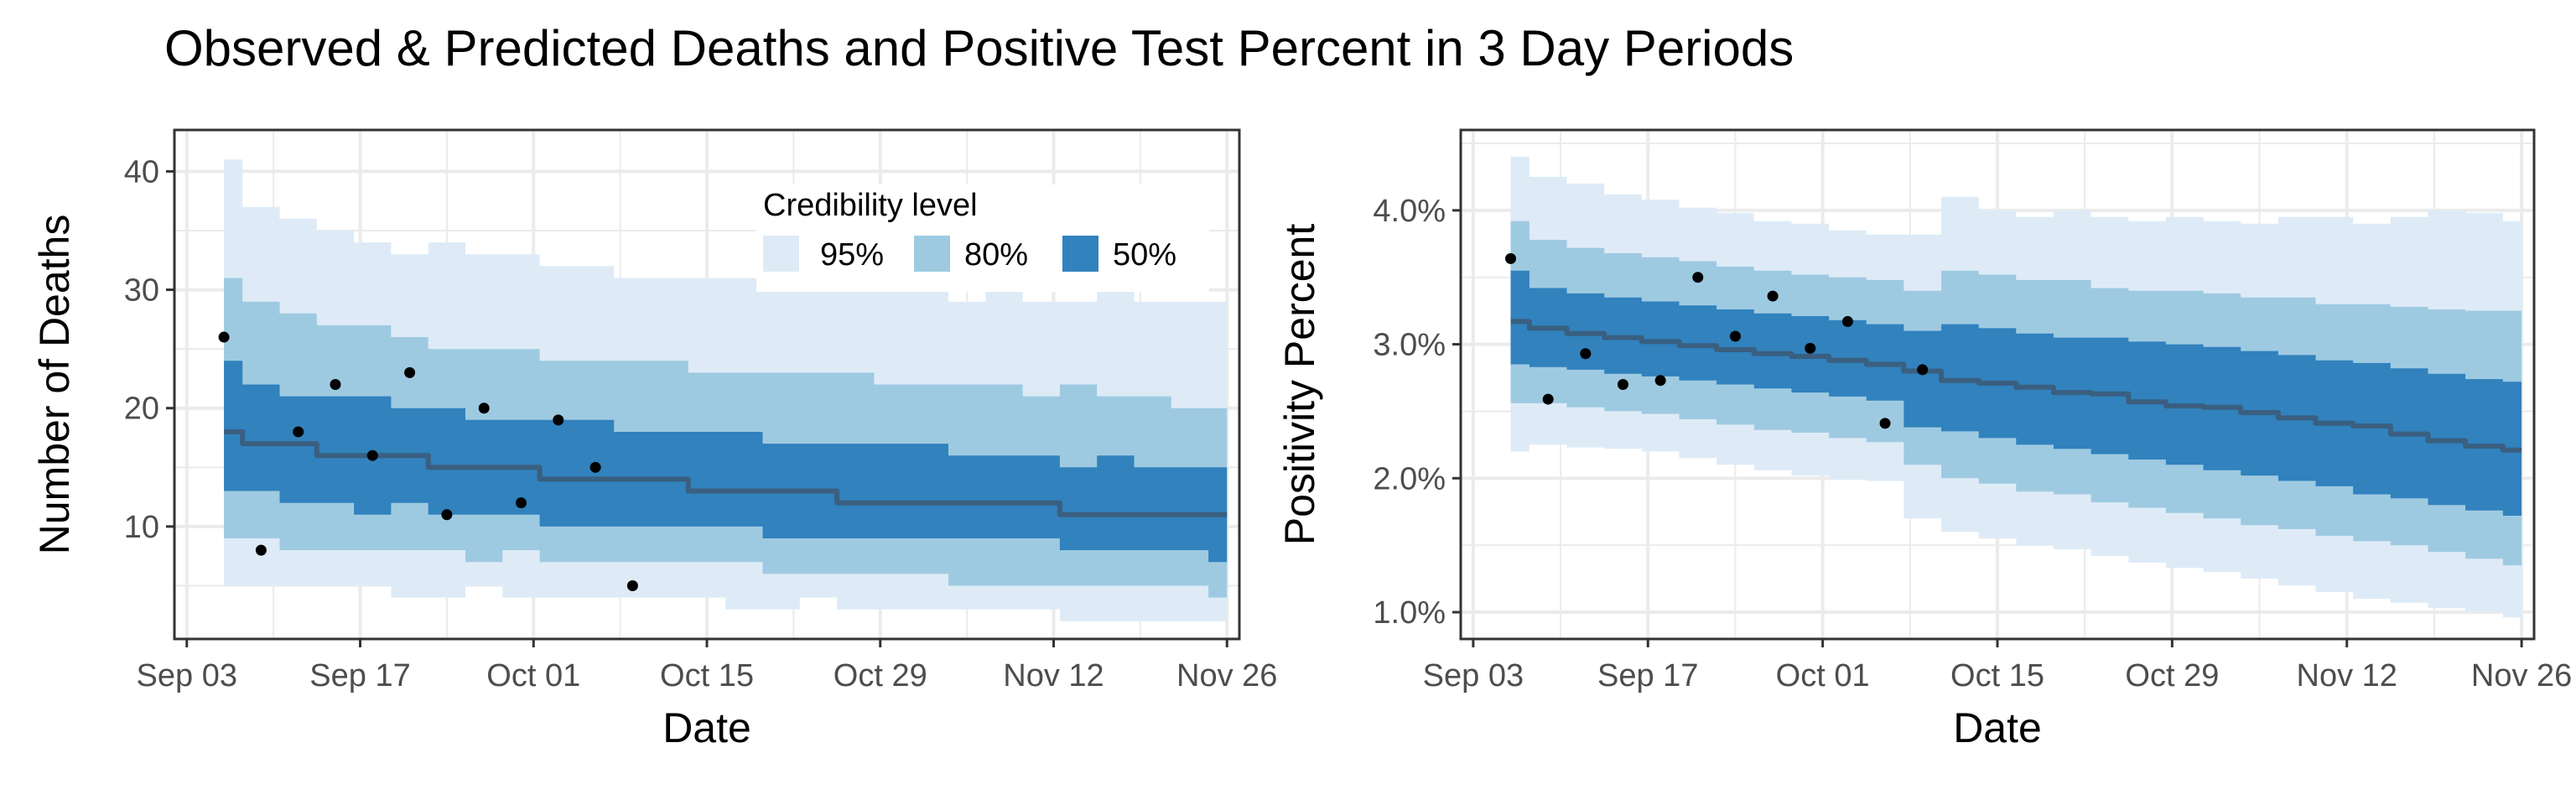  Describe the element at coordinates (141, 527) in the screenshot. I see `deaths-y-tick-label: 10` at that location.